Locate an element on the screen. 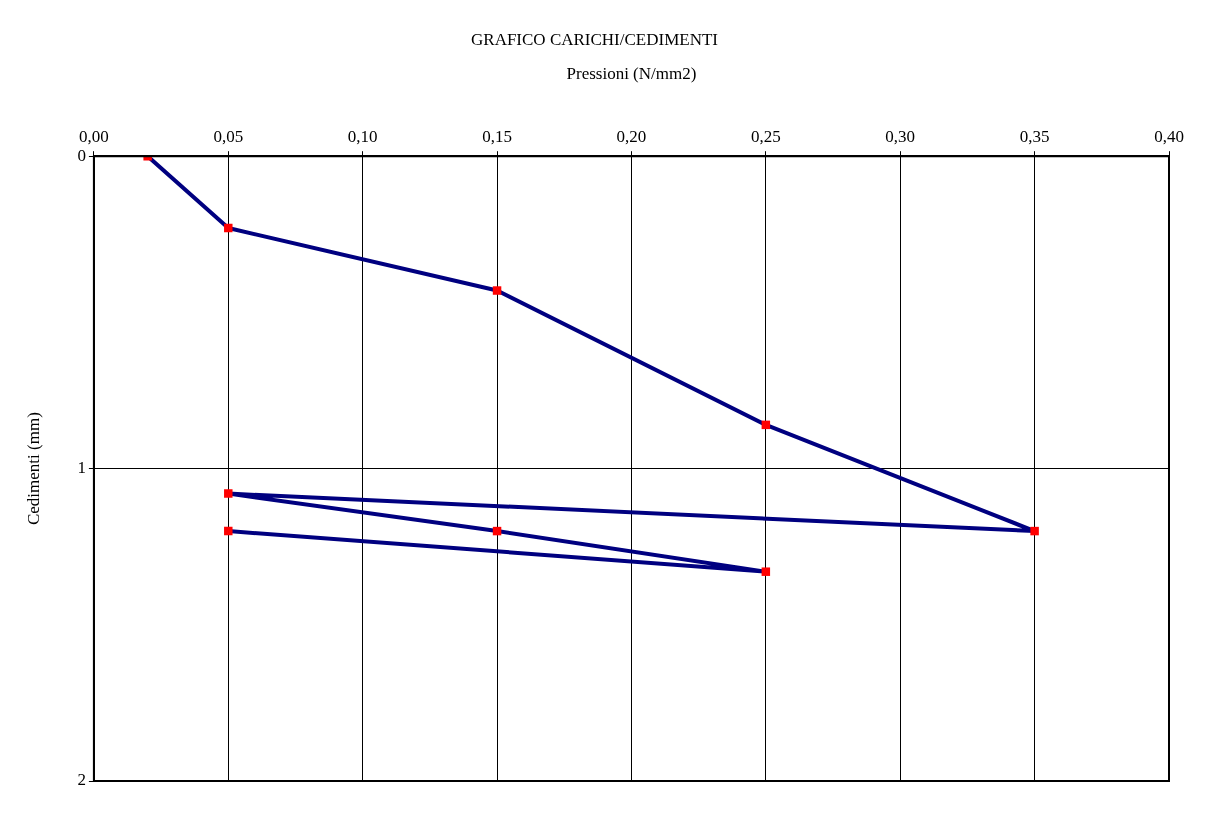 This screenshot has width=1209, height=816. x-tick-label: 0,15 is located at coordinates (497, 137).